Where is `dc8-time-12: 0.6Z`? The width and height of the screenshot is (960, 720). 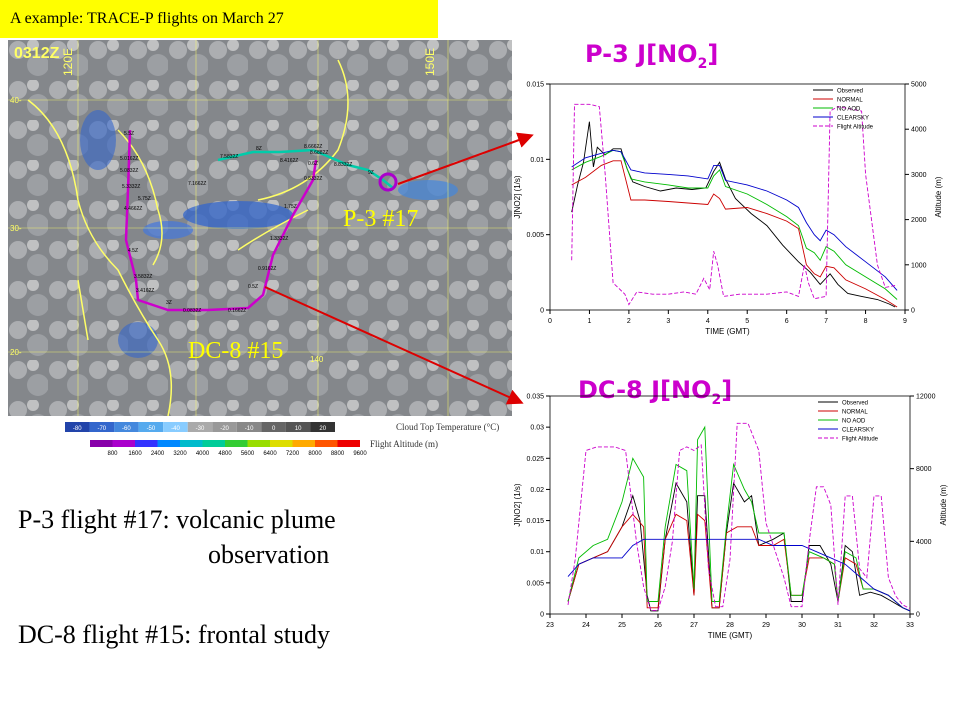 dc8-time-12: 0.6Z is located at coordinates (313, 164).